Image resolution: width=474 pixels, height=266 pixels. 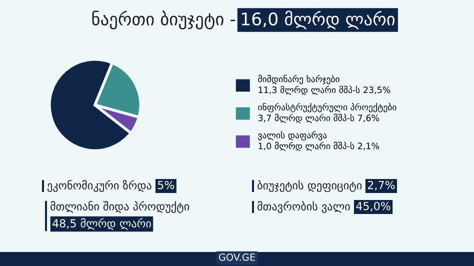 What do you see at coordinates (120, 207) in the screenshot?
I see `text: მთლიანი შიდა პროდუქტი` at bounding box center [120, 207].